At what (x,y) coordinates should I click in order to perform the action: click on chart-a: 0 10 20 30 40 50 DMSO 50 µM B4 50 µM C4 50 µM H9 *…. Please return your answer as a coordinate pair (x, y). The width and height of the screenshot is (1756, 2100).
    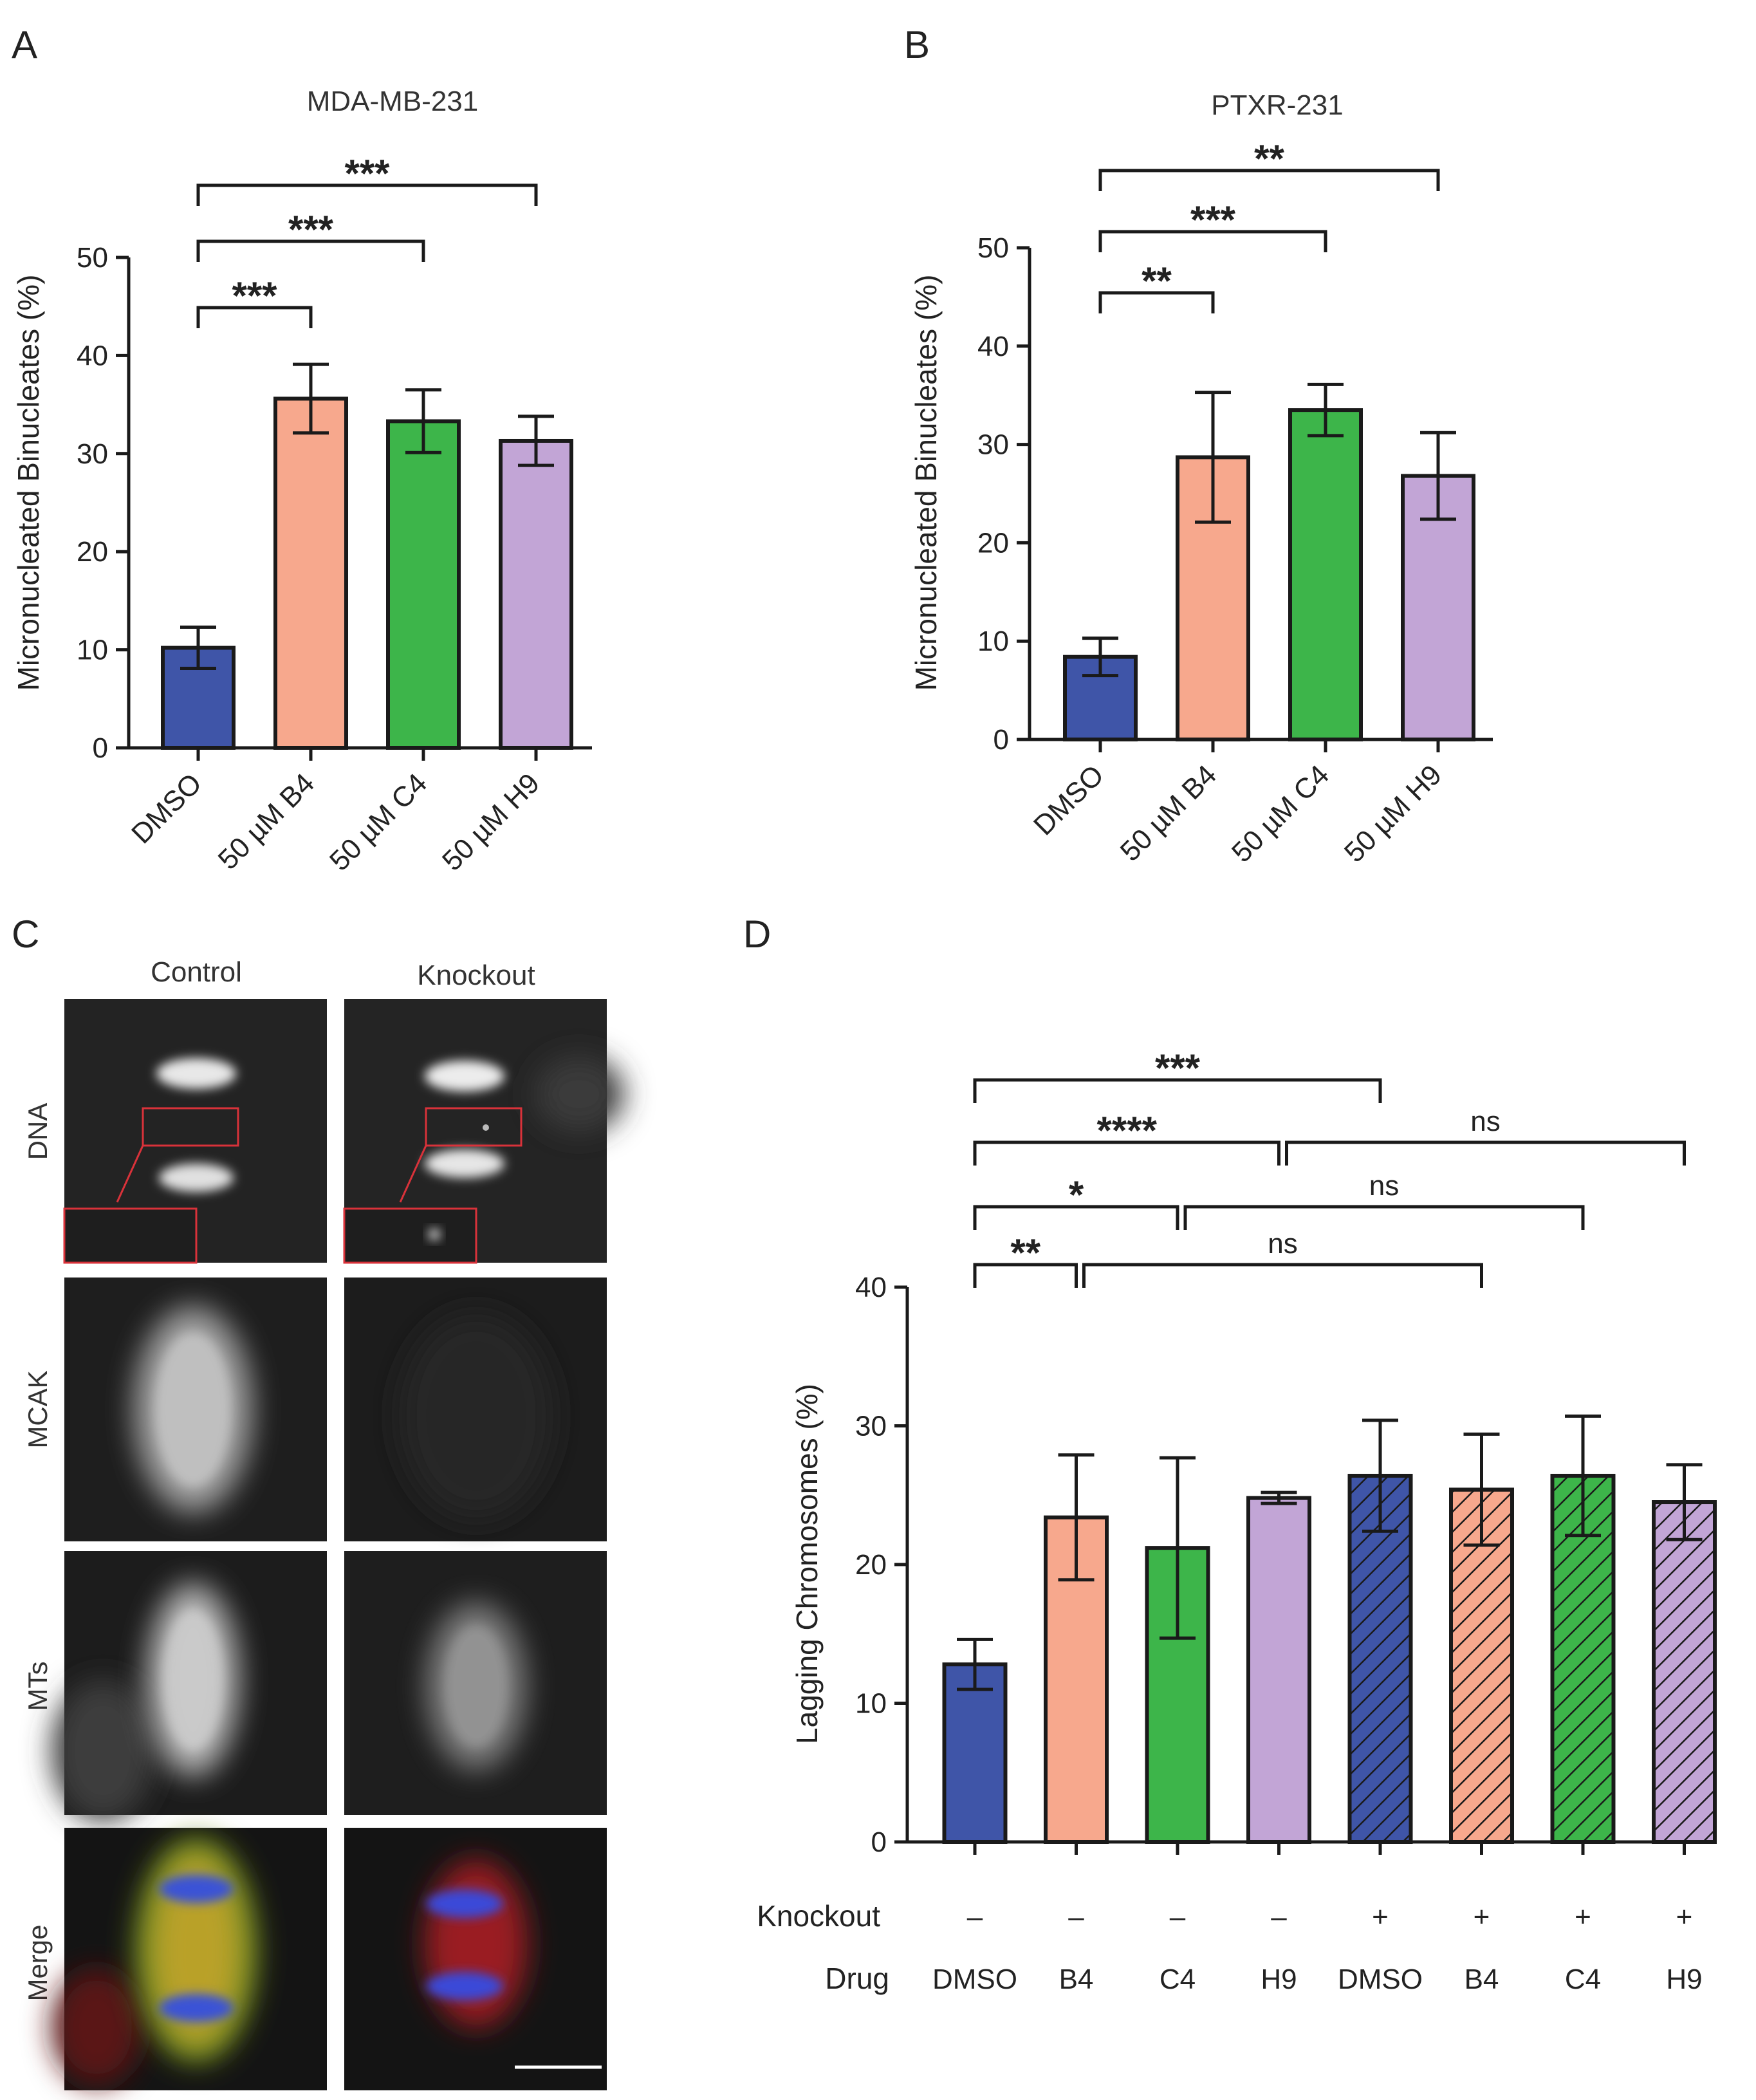
    Looking at the image, I should click on (334, 514).